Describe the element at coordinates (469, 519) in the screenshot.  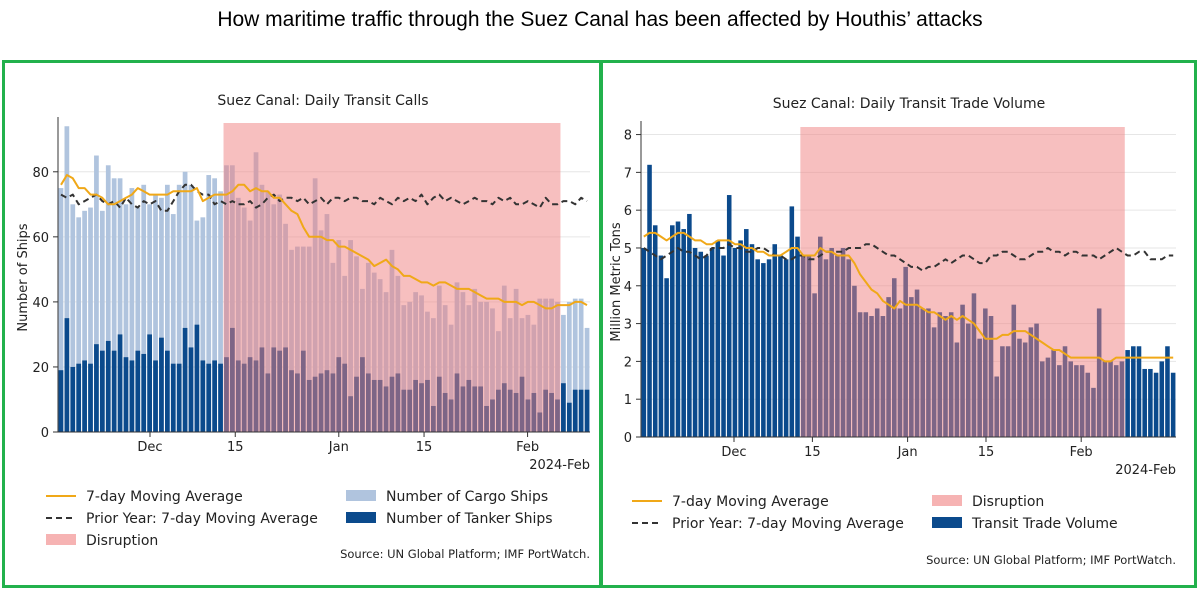
I see `legend-label: Number of Tanker Ships` at that location.